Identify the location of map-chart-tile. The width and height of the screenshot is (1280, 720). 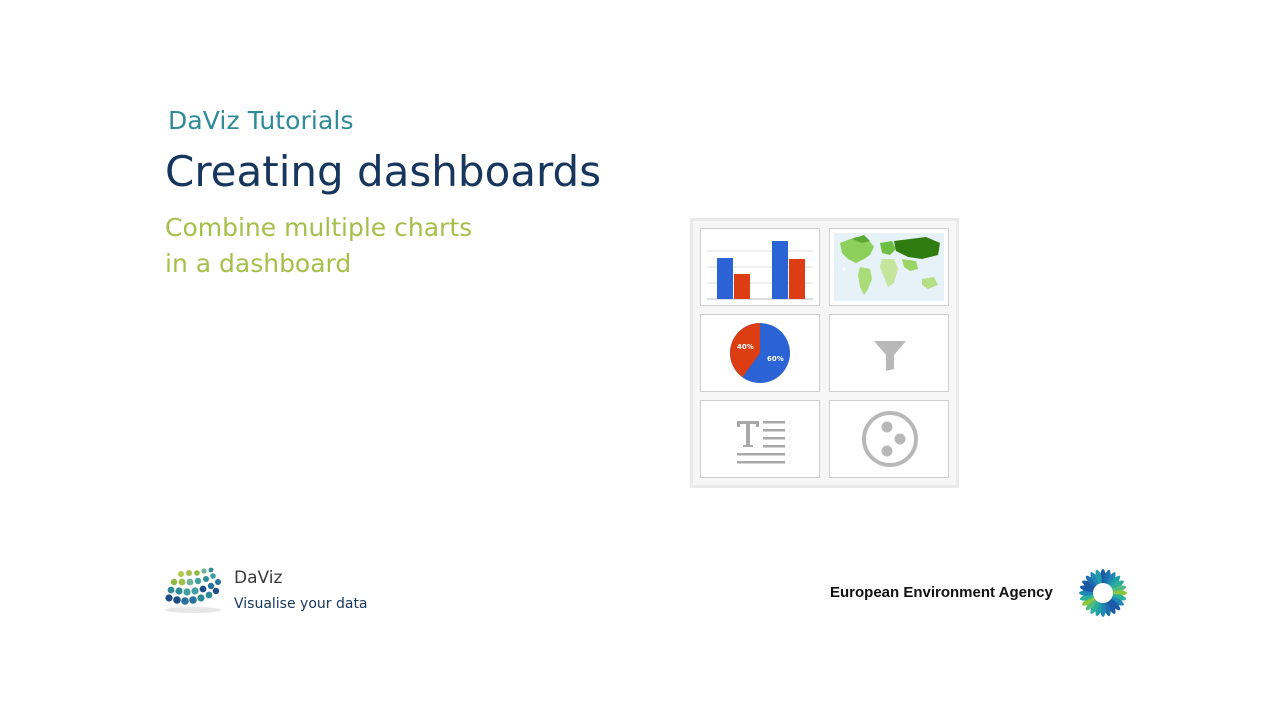
(889, 267).